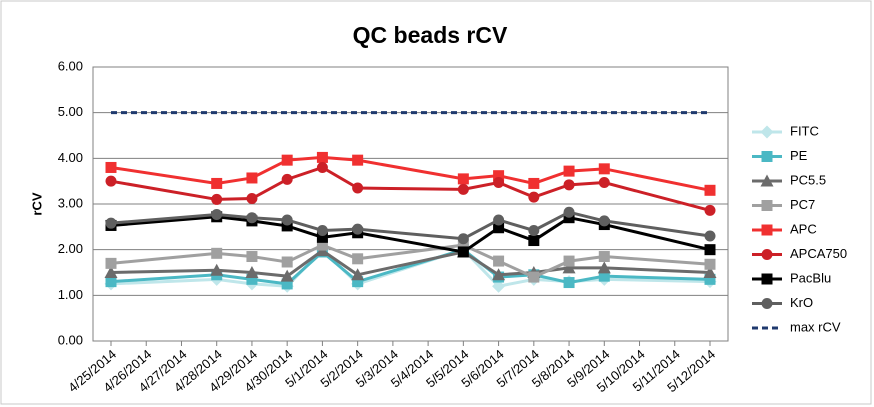 The height and width of the screenshot is (407, 874). I want to click on legend-label: PacBlu, so click(810, 277).